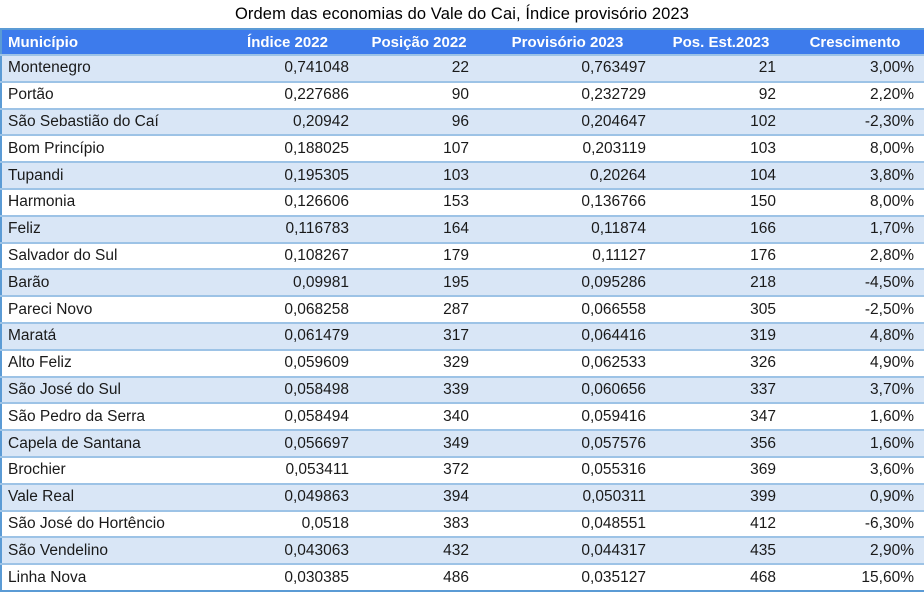 This screenshot has height=600, width=924. Describe the element at coordinates (287, 389) in the screenshot. I see `cell-12-1: 0,058498` at that location.